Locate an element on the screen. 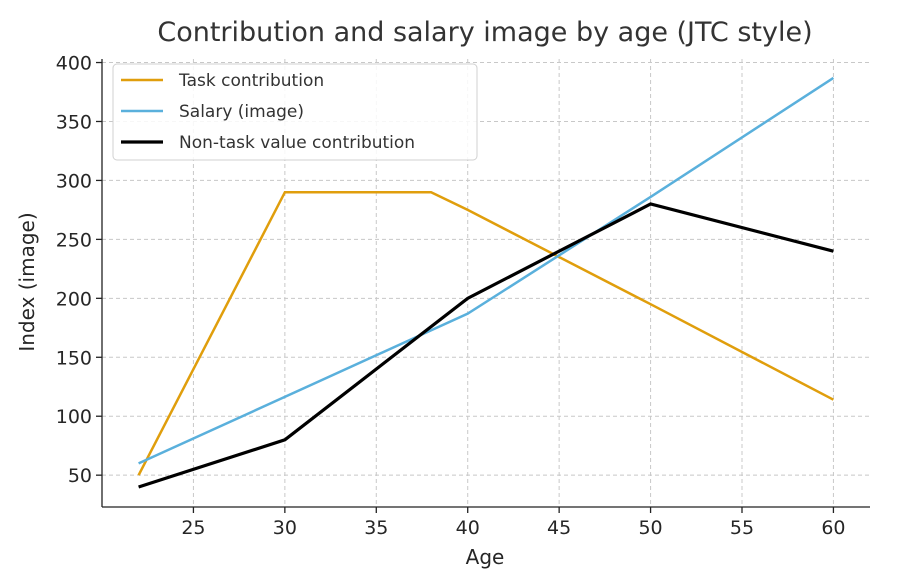 The width and height of the screenshot is (905, 585). y-tick-label-300: 300 is located at coordinates (74, 181).